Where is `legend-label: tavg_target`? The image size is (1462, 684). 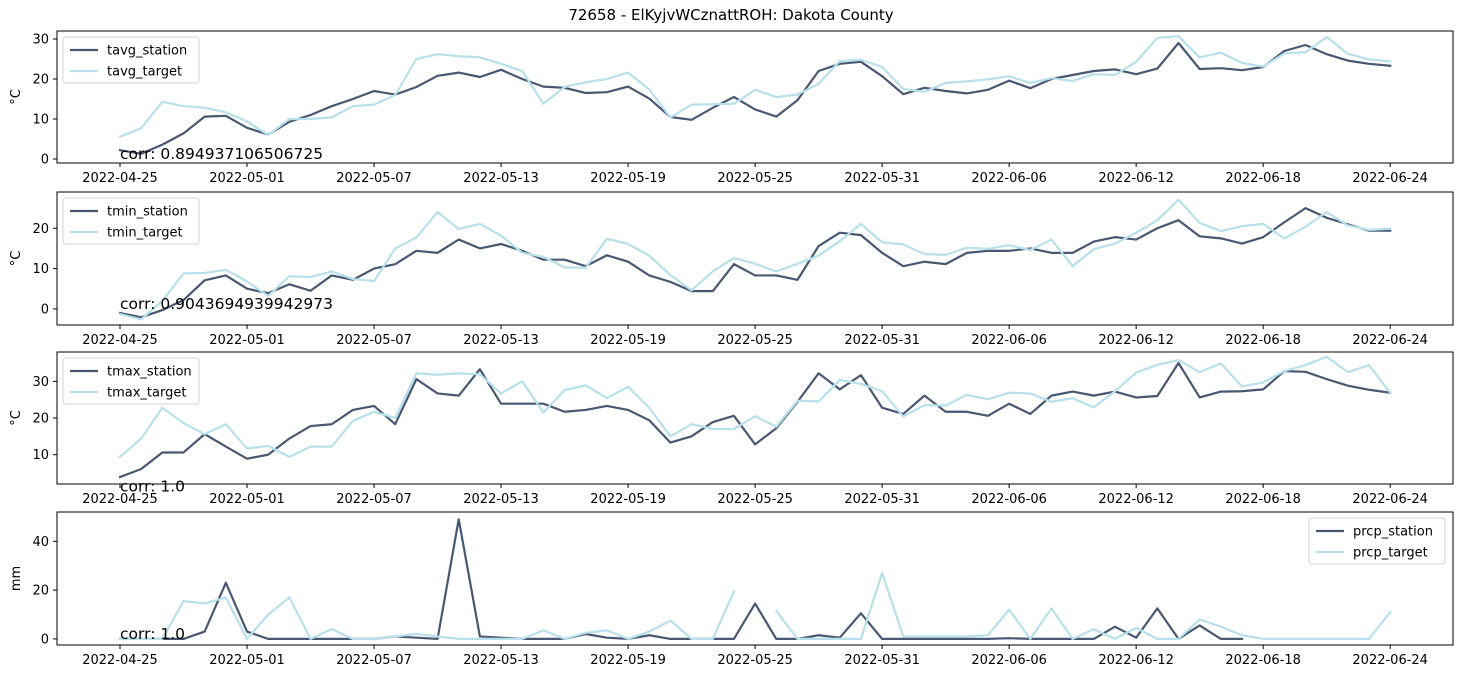 legend-label: tavg_target is located at coordinates (144, 72).